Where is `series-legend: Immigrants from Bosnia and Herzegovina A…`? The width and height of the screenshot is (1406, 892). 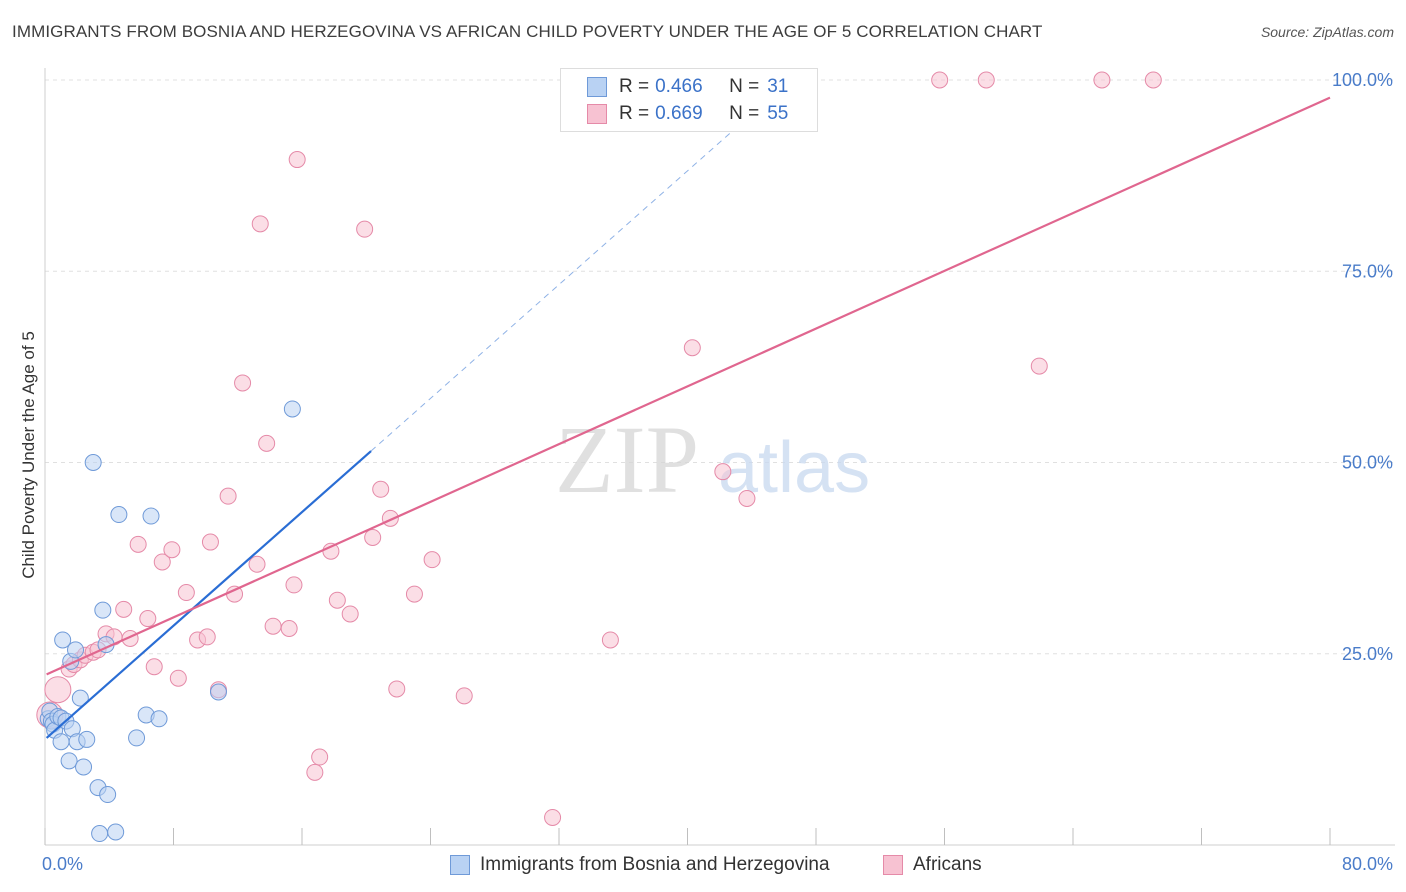 series-legend: Immigrants from Bosnia and Herzegovina A… is located at coordinates (703, 865).